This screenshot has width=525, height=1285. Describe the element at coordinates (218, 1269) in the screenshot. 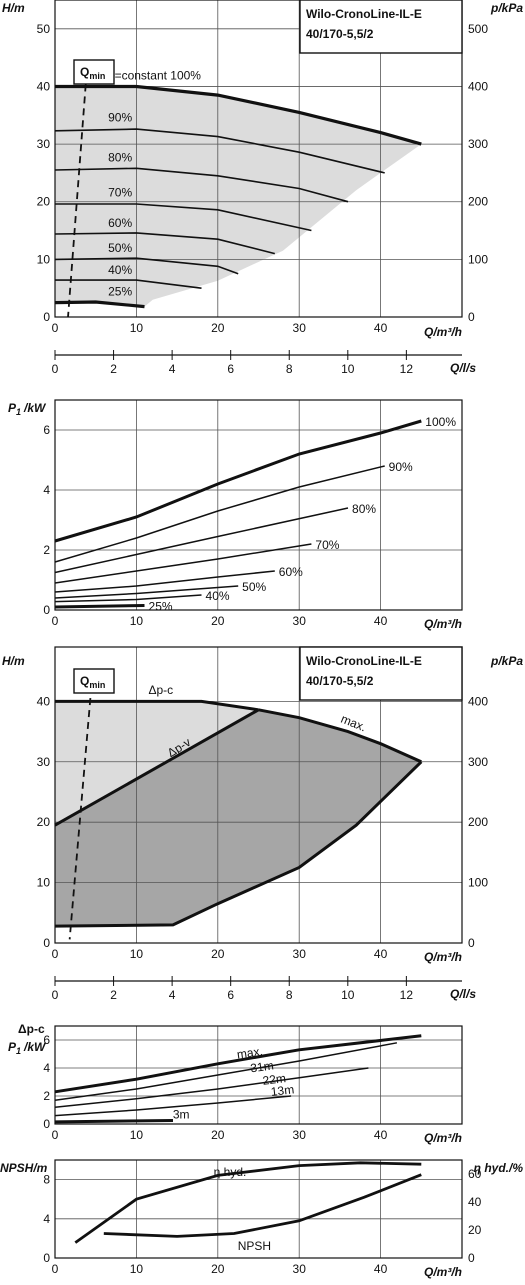

I see `npsh-x-tick: 20` at that location.